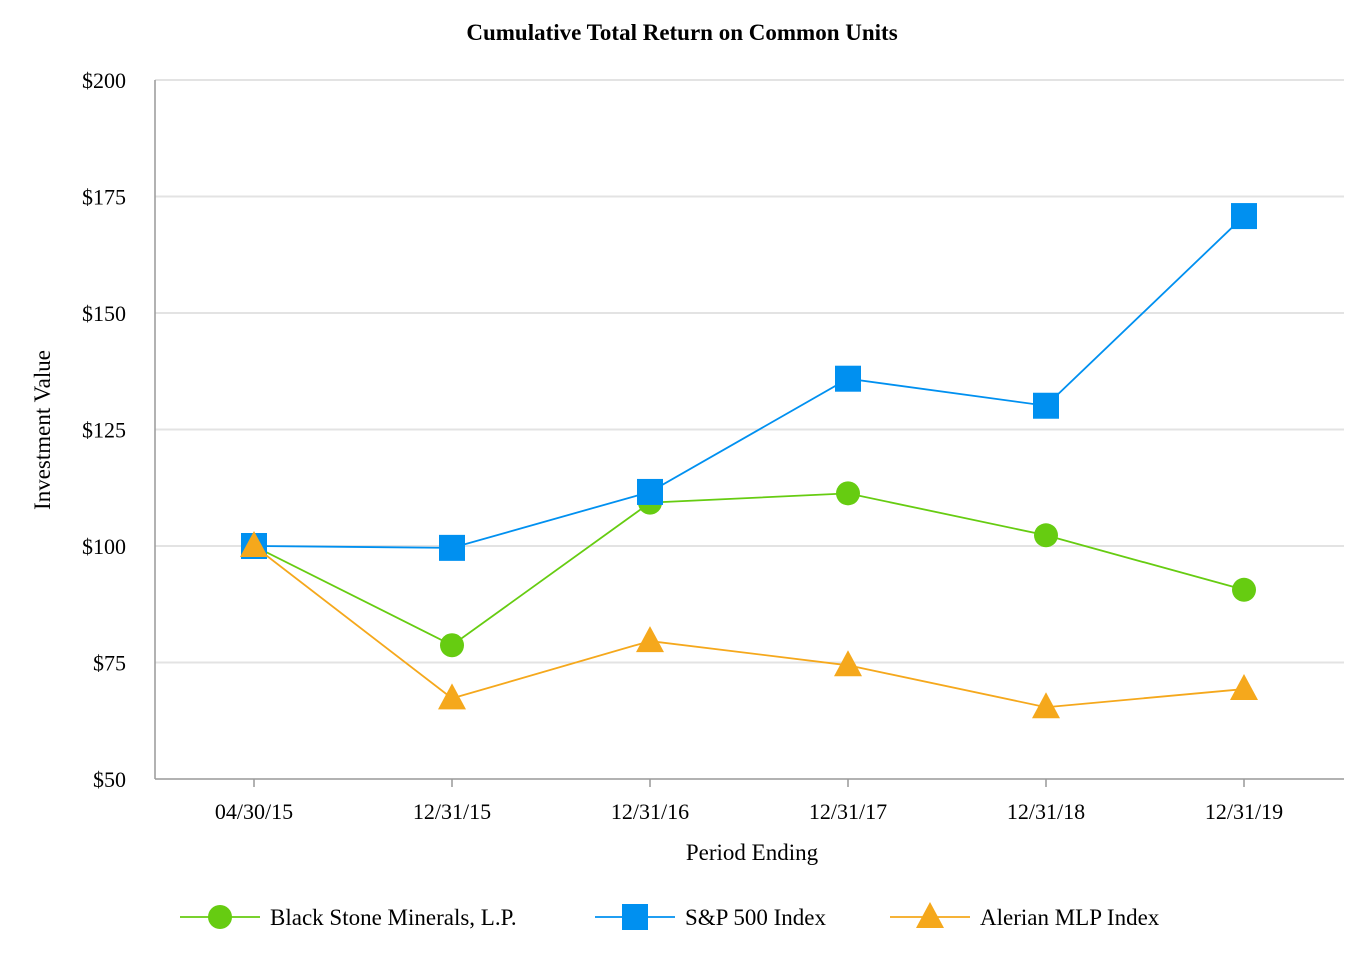 The width and height of the screenshot is (1364, 965). I want to click on legend-item-alerian-mlp-index: Alerian MLP Index, so click(1025, 916).